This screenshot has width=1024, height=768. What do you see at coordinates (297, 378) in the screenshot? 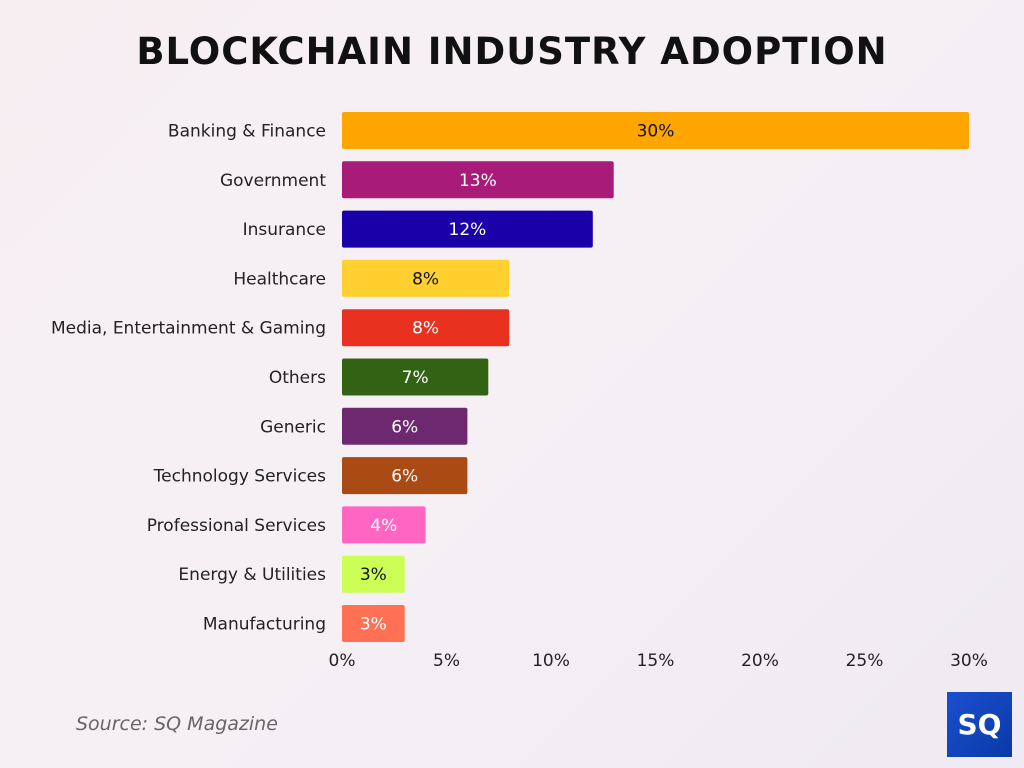
I see `category-label: Others` at bounding box center [297, 378].